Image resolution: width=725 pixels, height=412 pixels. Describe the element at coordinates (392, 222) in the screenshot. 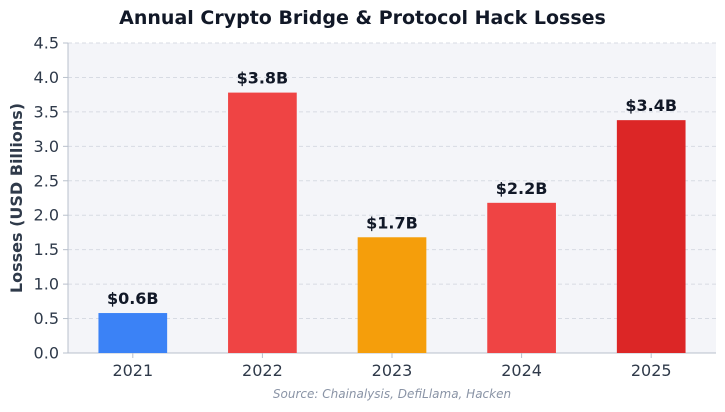

I see `bar-value-label: $1.7B` at that location.